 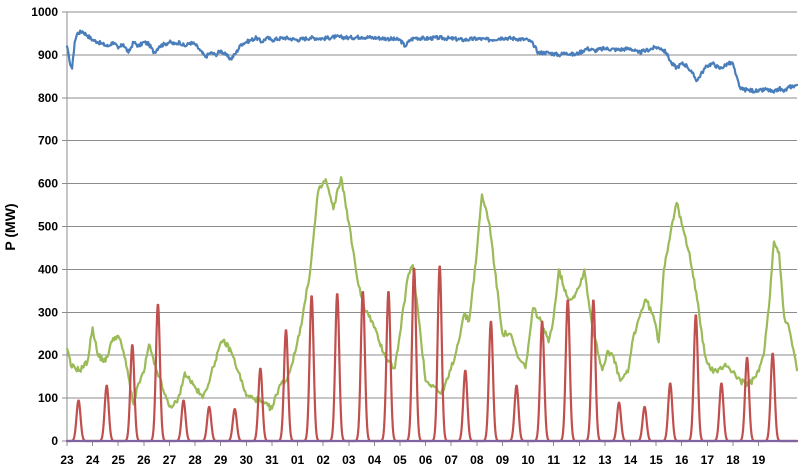 I want to click on y-axis-title: P (MW), so click(x=10, y=226).